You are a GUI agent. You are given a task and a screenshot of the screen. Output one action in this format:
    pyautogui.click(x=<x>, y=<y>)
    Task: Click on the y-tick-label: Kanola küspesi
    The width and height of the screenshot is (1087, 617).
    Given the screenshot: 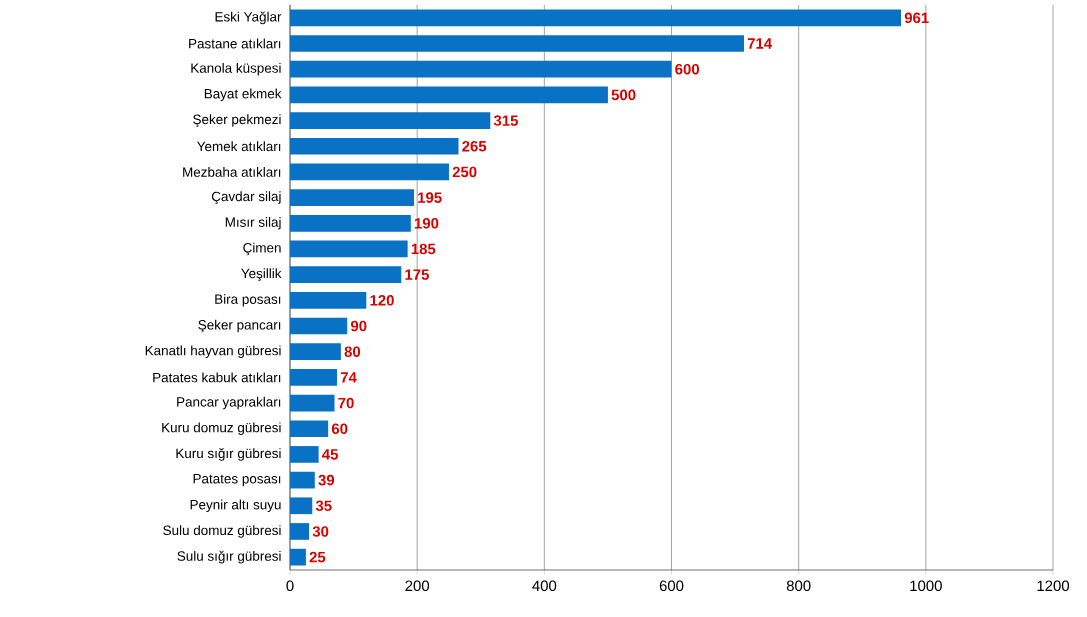 What is the action you would take?
    pyautogui.click(x=236, y=69)
    